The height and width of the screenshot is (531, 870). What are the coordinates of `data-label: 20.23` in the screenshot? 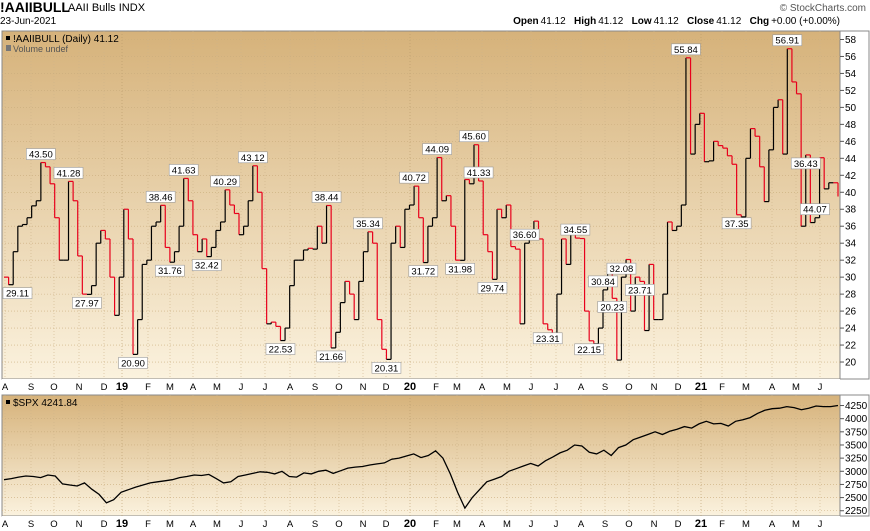 It's located at (612, 307).